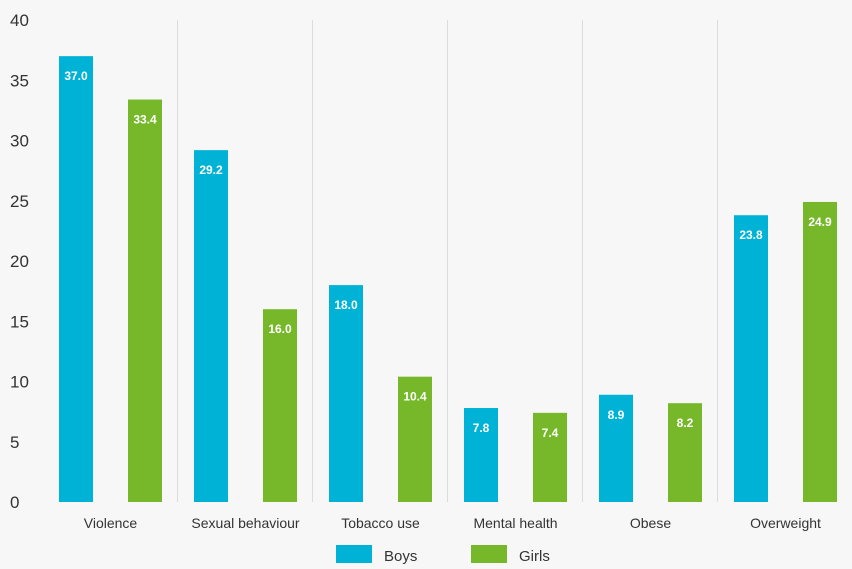  What do you see at coordinates (19, 201) in the screenshot?
I see `y-tick-label: 25` at bounding box center [19, 201].